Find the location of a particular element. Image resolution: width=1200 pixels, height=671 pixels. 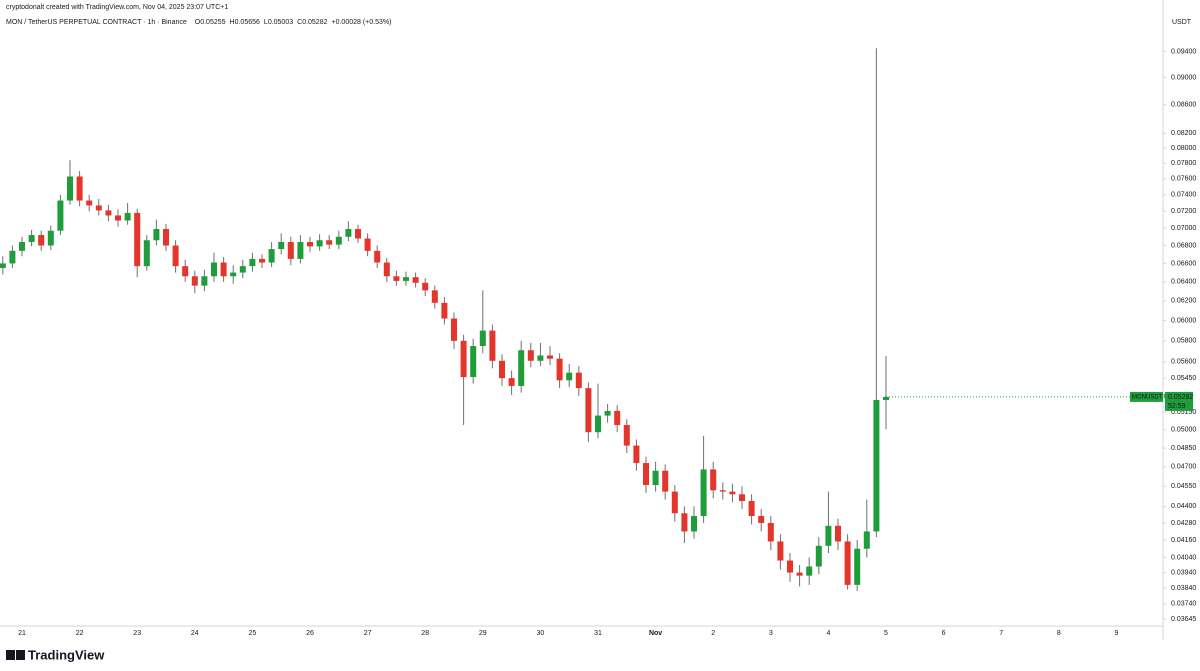

price-tag-value: 0.05282 is located at coordinates (1180, 397).